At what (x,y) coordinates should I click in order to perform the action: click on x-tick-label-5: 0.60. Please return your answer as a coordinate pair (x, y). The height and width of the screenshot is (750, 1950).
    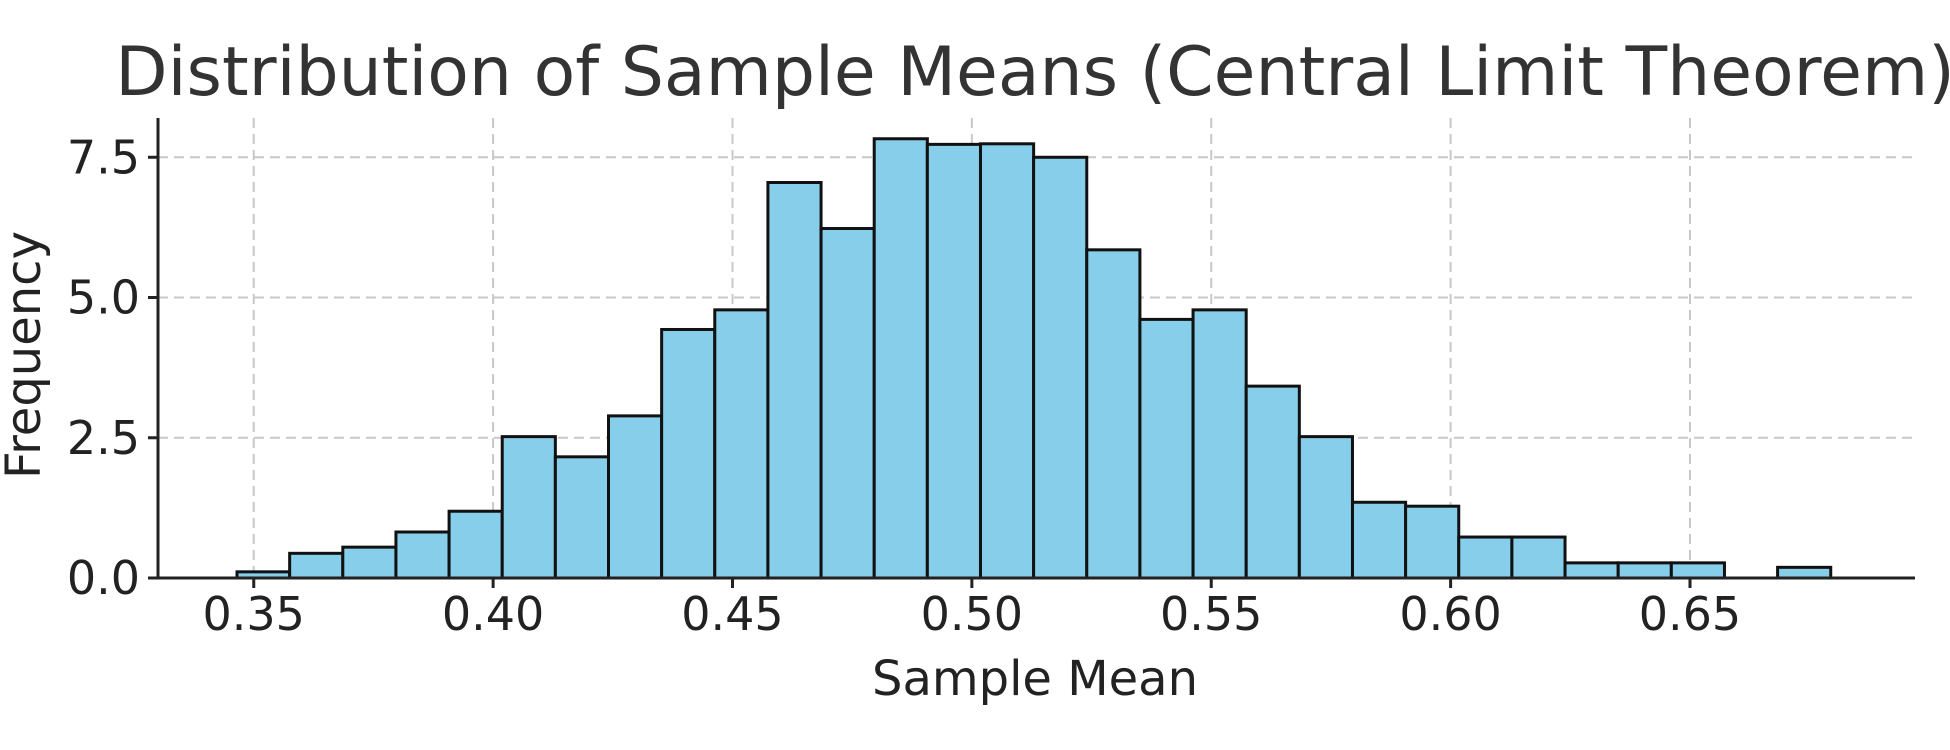
    Looking at the image, I should click on (1450, 614).